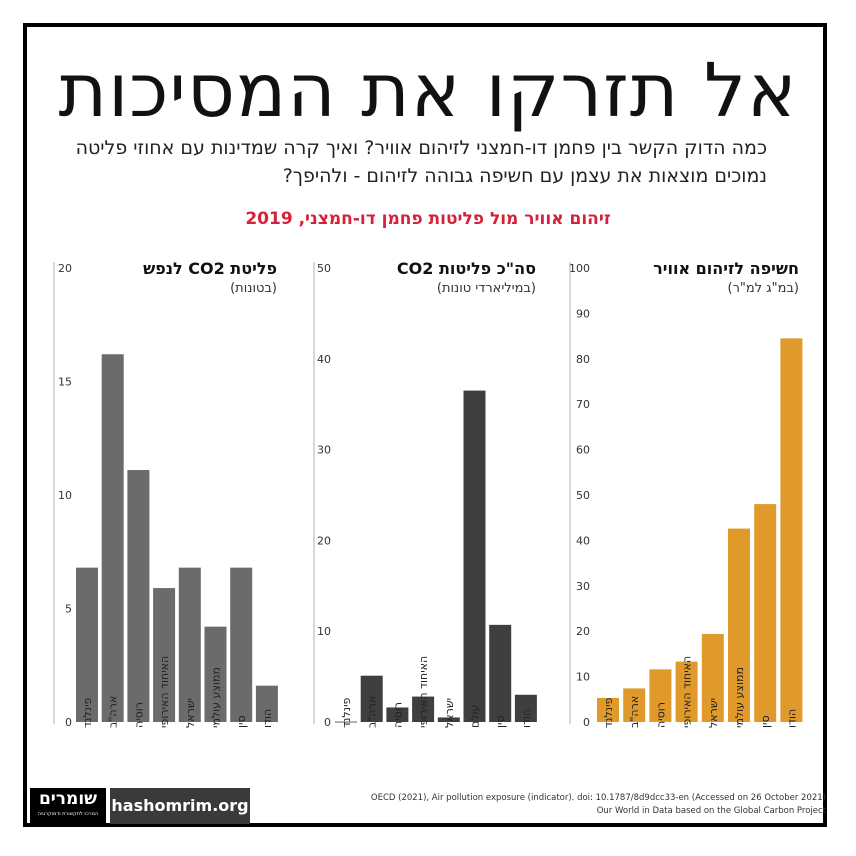 Image resolution: width=856 pixels, height=856 pixels. Describe the element at coordinates (68, 799) in the screenshot. I see `logo-word: שומרים` at that location.